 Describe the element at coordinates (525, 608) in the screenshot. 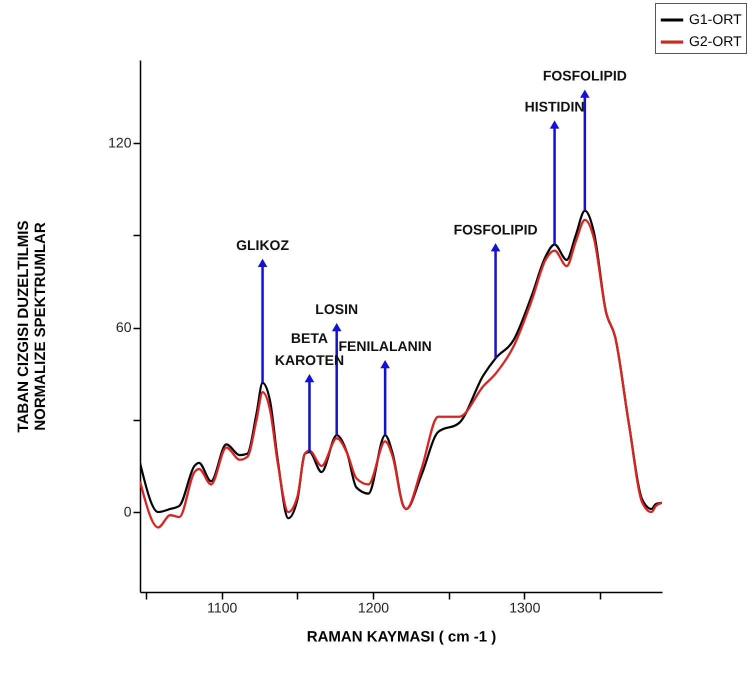

I see `x-tick-label: 1300` at that location.